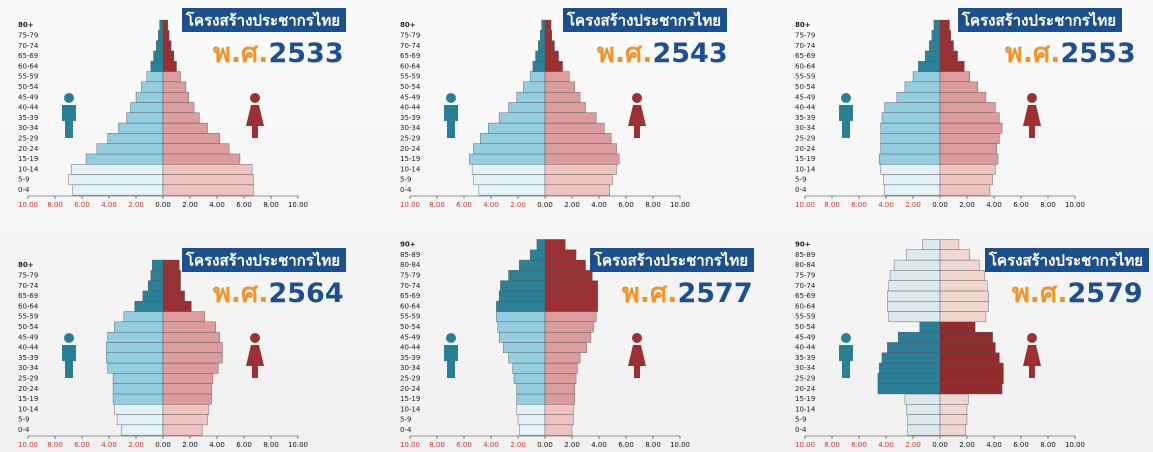 The width and height of the screenshot is (1153, 452). I want to click on age-label: 50-54, so click(805, 327).